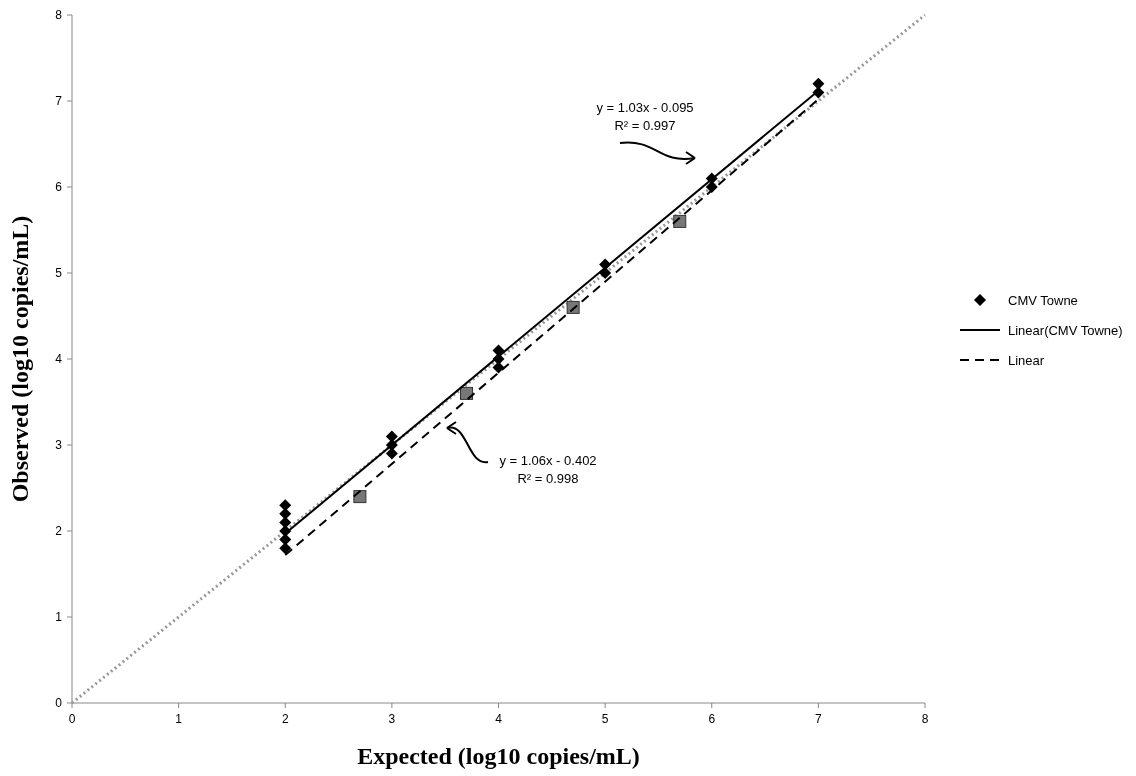 This screenshot has height=776, width=1136. I want to click on y-tick-label: 3, so click(59, 445).